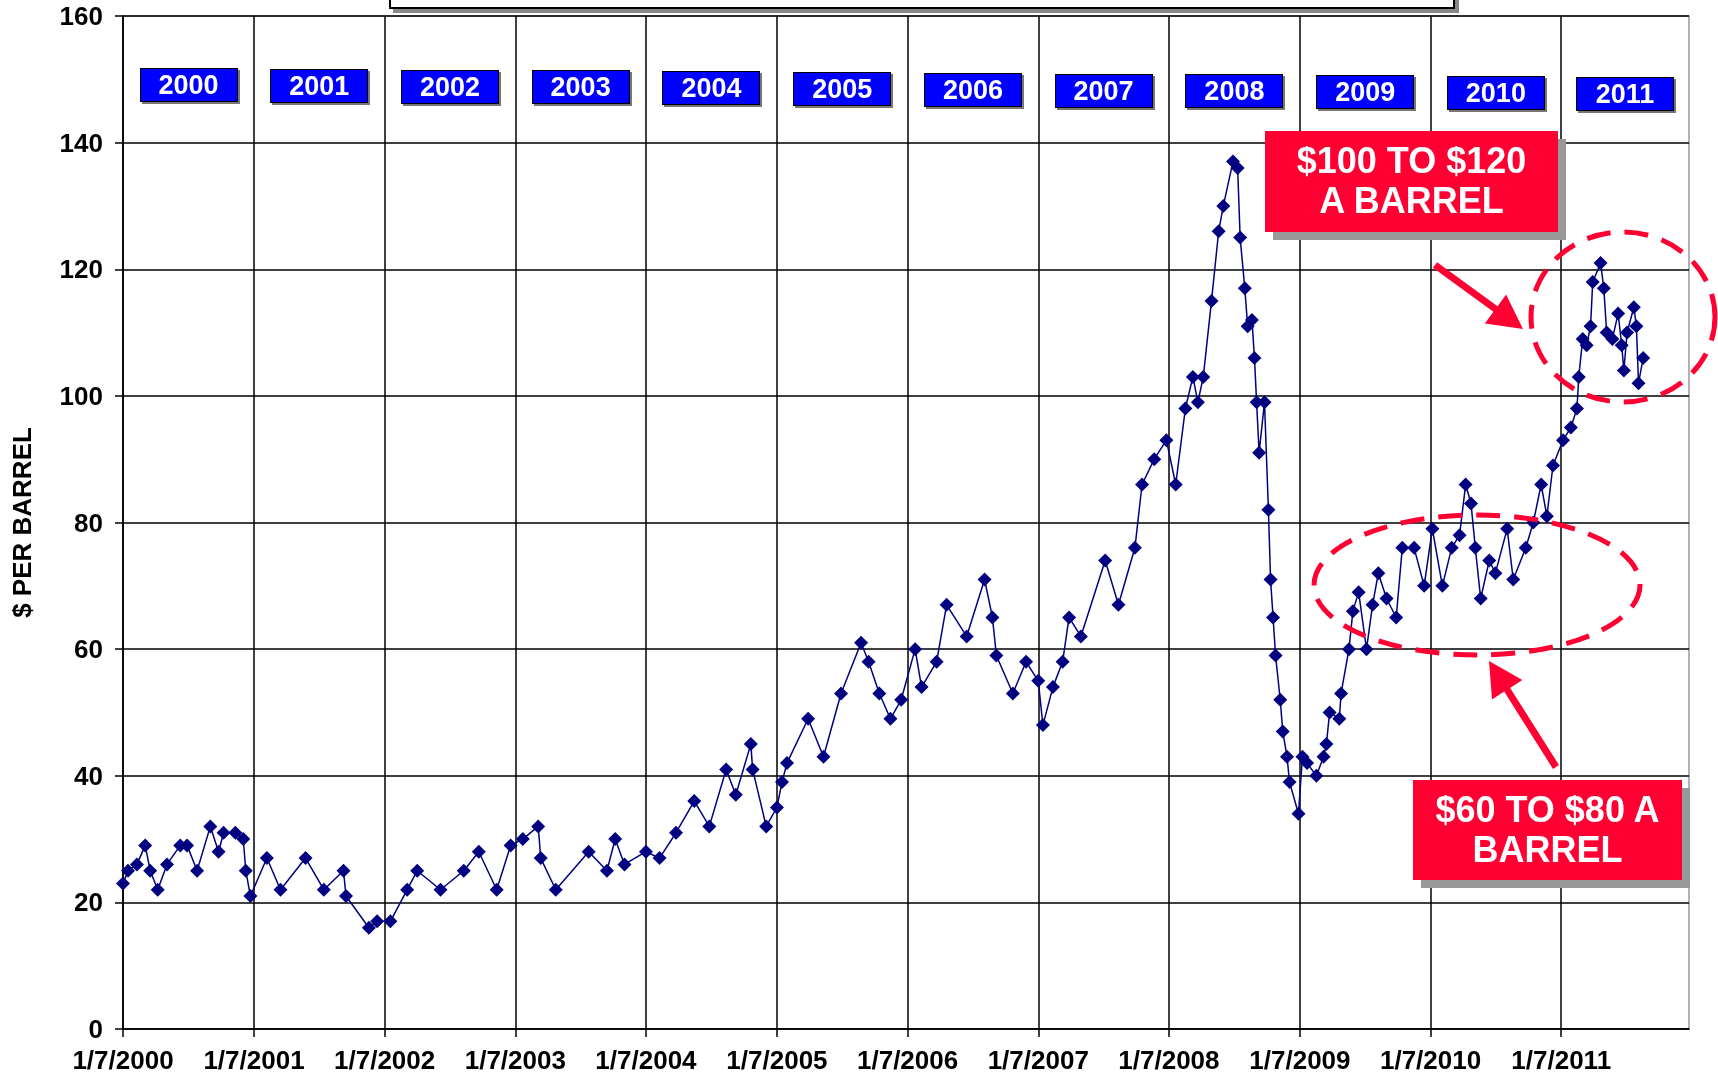 This screenshot has width=1718, height=1076. Describe the element at coordinates (319, 86) in the screenshot. I see `annotation: 2001` at that location.